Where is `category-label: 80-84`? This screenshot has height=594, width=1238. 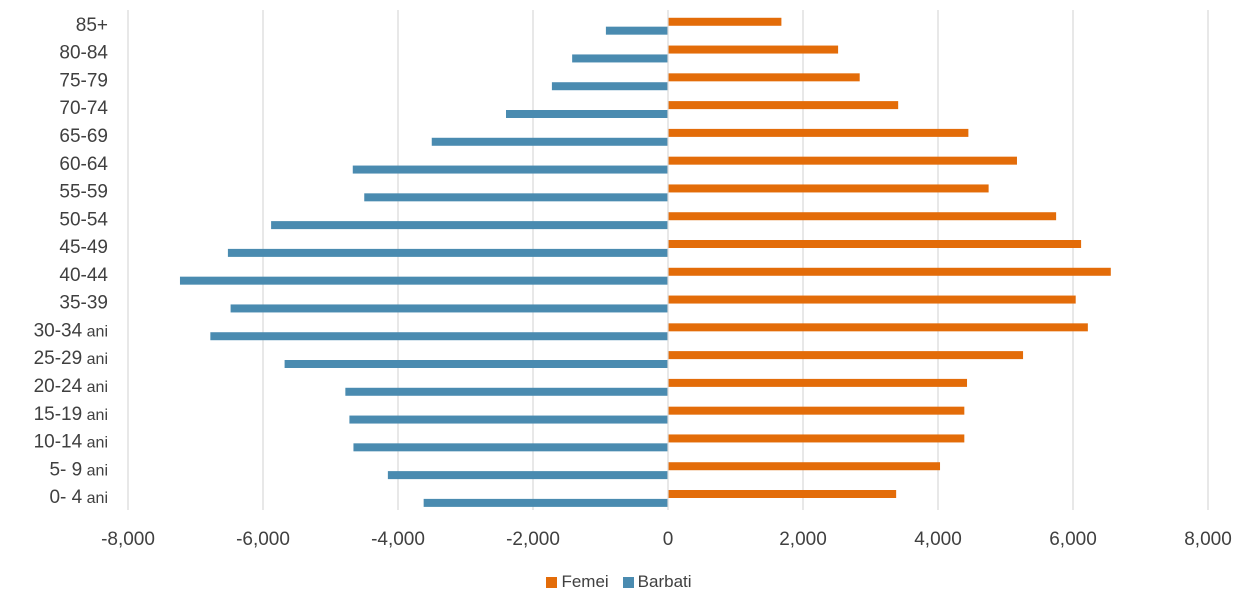 category-label: 80-84 is located at coordinates (83, 53).